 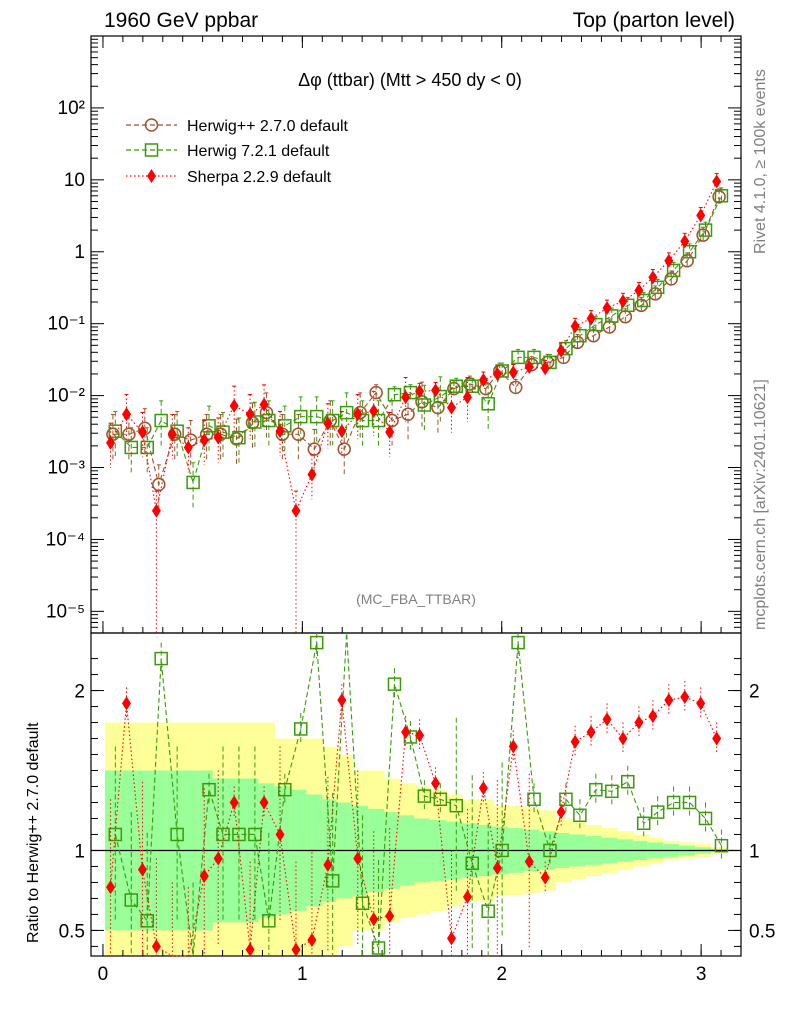 I want to click on legend-entry-herwig-old: Herwig++ 2.7.0 default, so click(x=237, y=126).